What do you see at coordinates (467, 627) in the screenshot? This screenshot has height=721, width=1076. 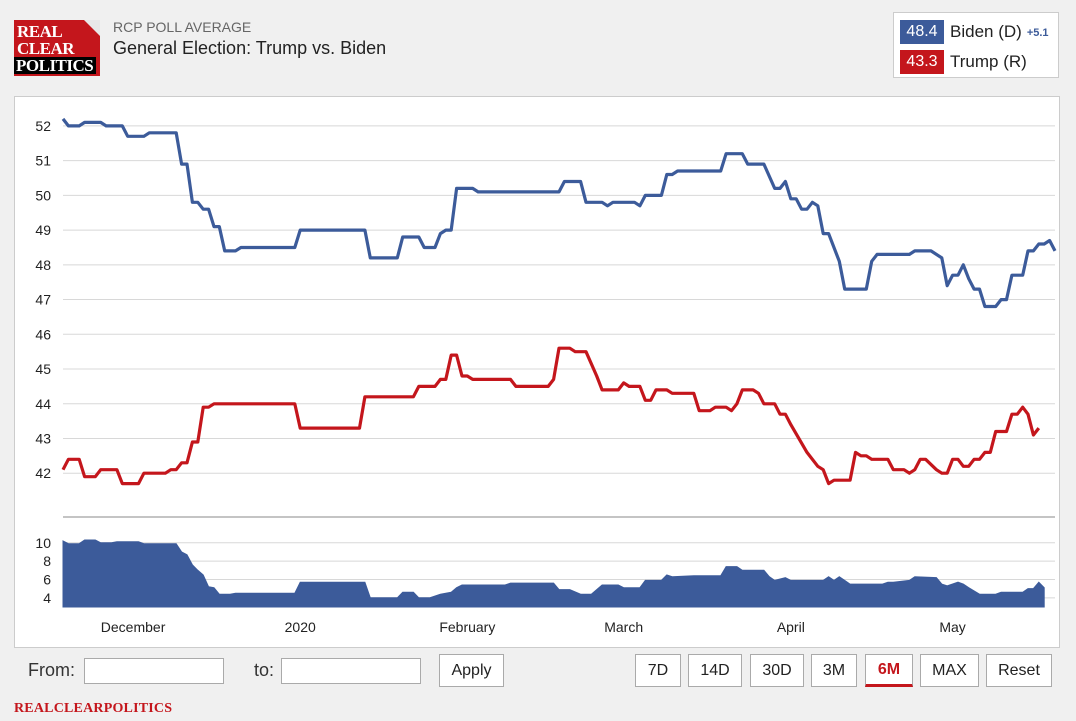 I see `x-tick-label: February` at bounding box center [467, 627].